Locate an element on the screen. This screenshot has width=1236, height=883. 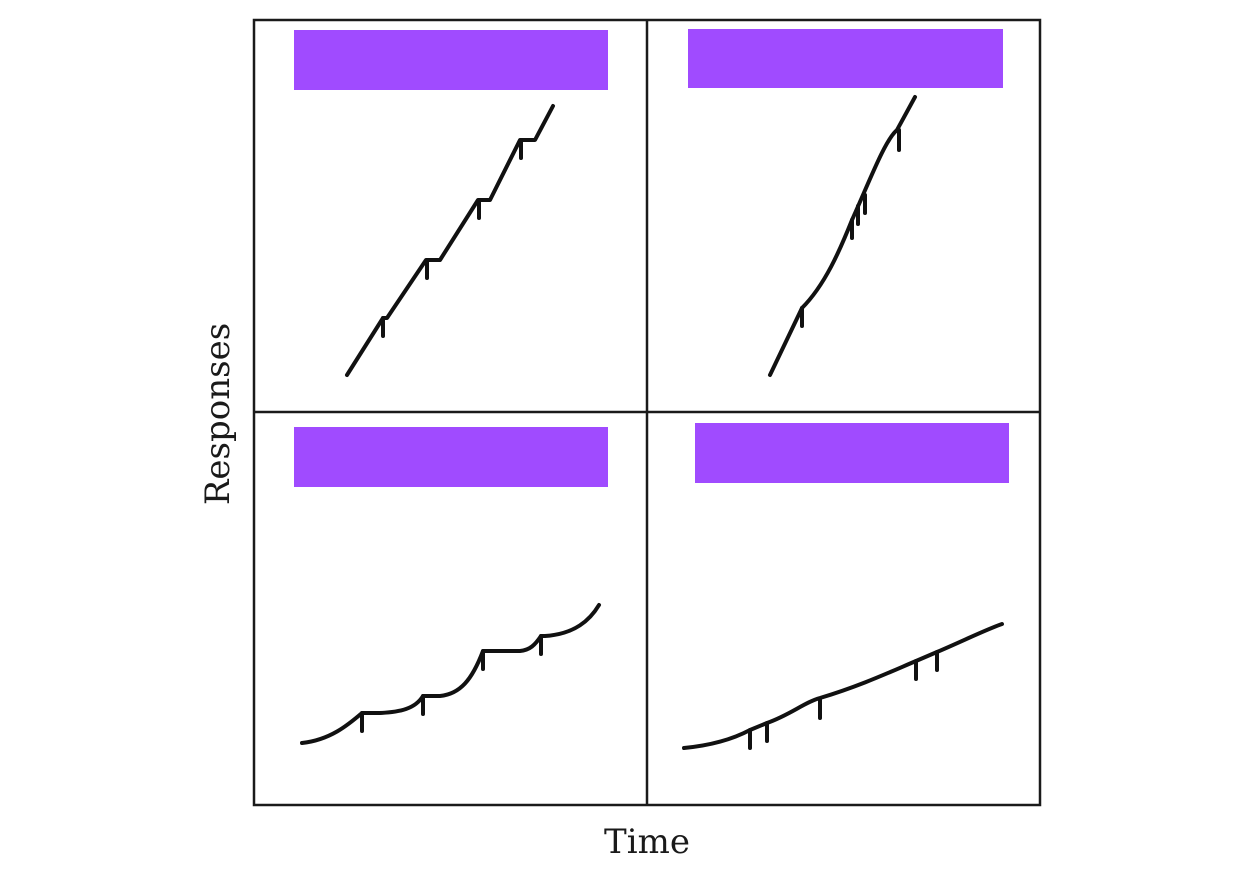
panel-top-left is located at coordinates (451, 60).